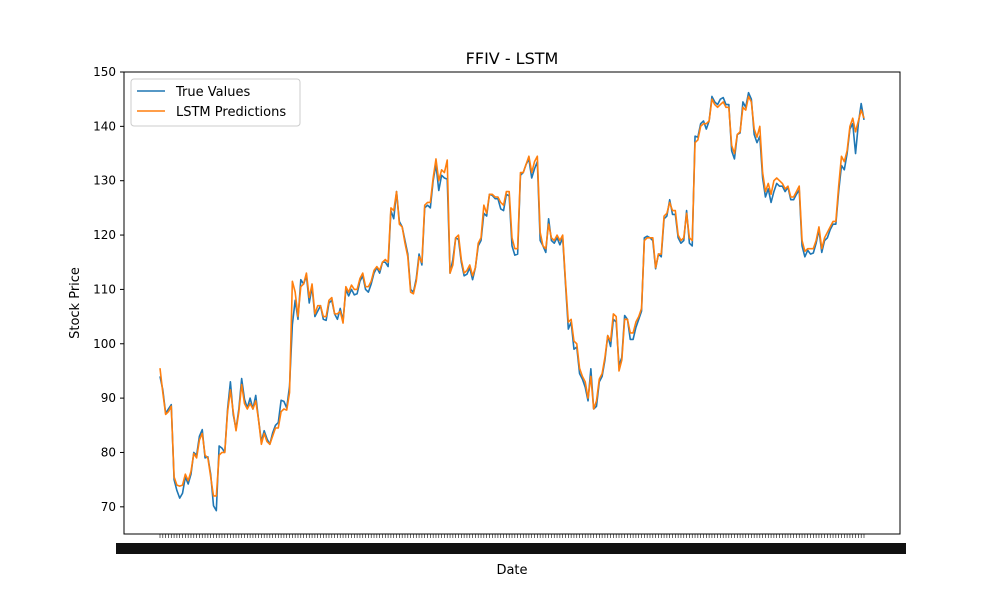  Describe the element at coordinates (511, 570) in the screenshot. I see `x-axis-label: Date` at that location.